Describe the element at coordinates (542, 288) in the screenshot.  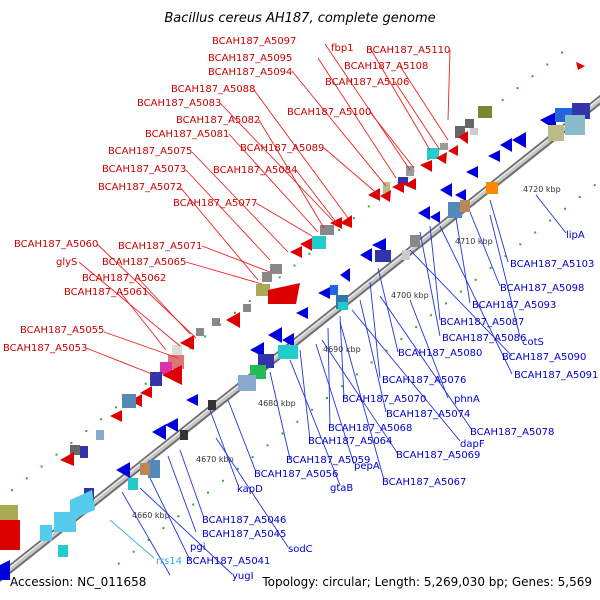
I see `gene-label: BCAH187_A5098` at that location.